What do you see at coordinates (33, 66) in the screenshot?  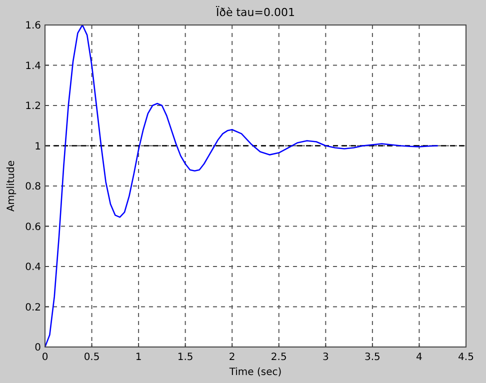 I see `y-tick-label: 1.4` at bounding box center [33, 66].